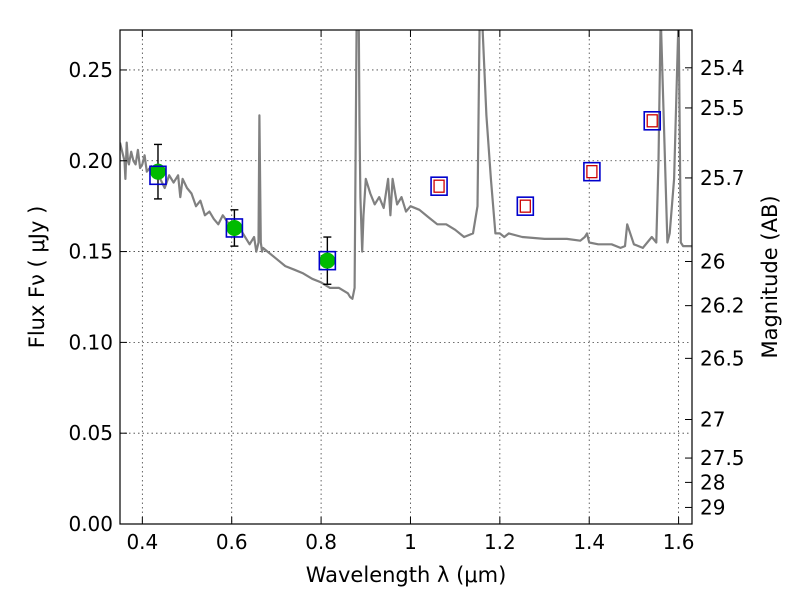 Image resolution: width=800 pixels, height=600 pixels. Describe the element at coordinates (500, 542) in the screenshot. I see `x-tick-label: 1.2` at that location.